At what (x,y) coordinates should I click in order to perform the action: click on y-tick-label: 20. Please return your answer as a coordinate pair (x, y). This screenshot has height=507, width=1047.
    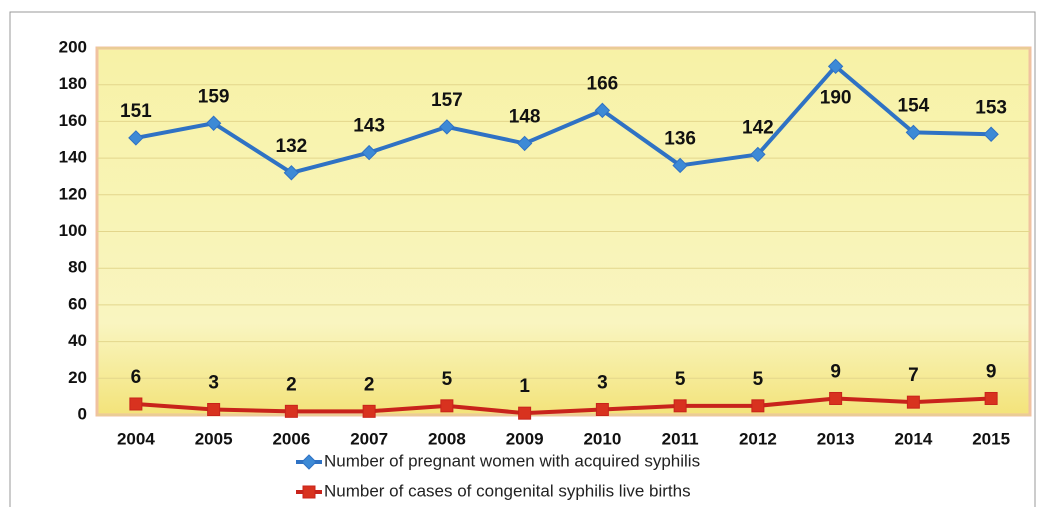
    Looking at the image, I should click on (77, 377).